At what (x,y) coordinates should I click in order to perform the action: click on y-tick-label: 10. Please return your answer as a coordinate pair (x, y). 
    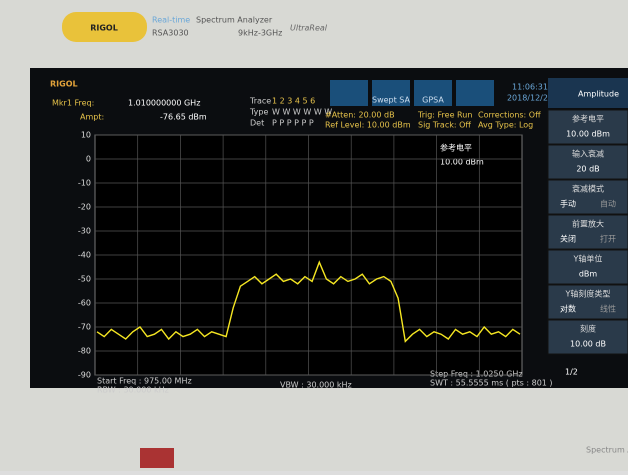
    Looking at the image, I should click on (86, 135).